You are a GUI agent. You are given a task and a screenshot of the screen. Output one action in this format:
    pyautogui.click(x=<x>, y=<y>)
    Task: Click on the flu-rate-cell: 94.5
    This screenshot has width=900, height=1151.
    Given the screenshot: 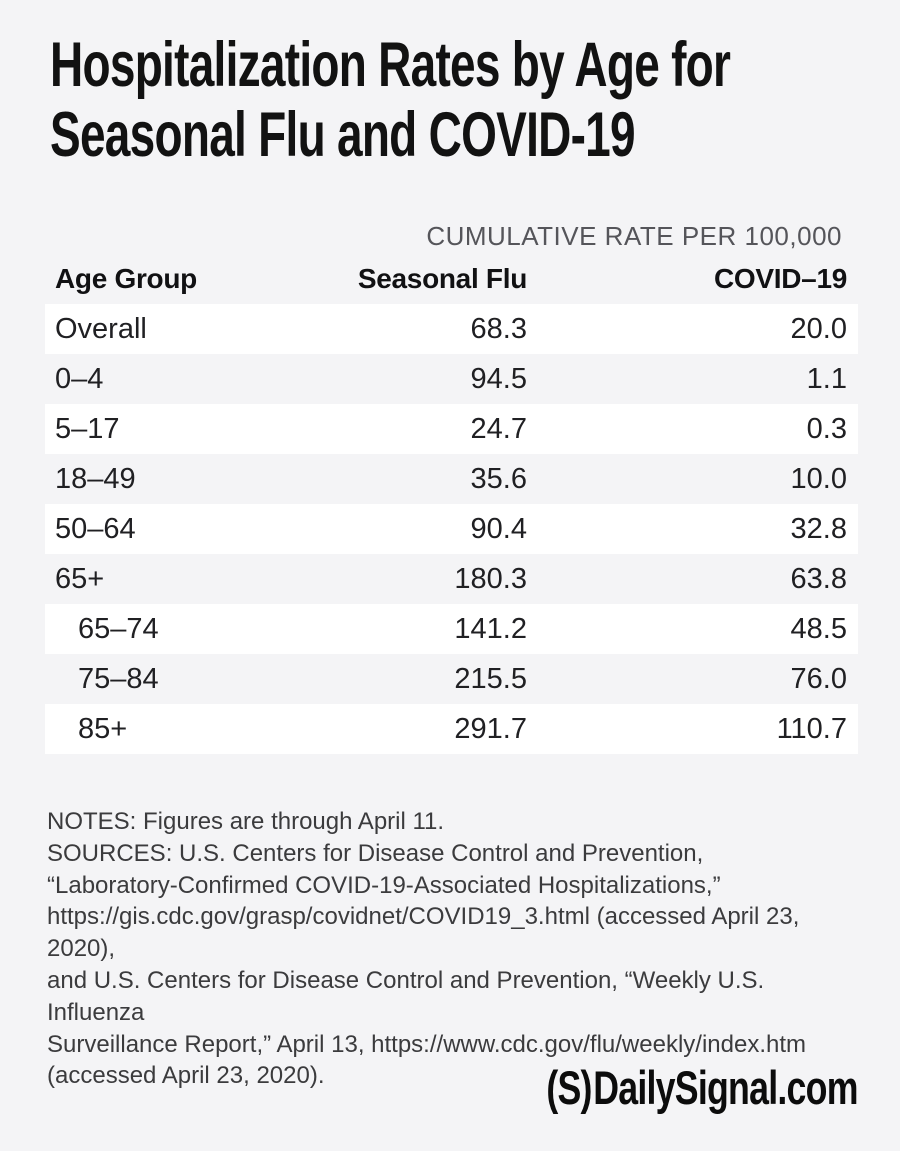 What is the action you would take?
    pyautogui.click(x=498, y=378)
    